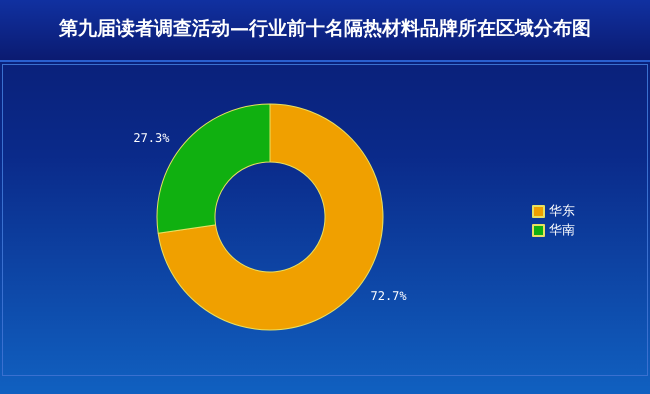 This screenshot has width=650, height=394. What do you see at coordinates (151, 137) in the screenshot?
I see `data-label: 27.3%` at bounding box center [151, 137].